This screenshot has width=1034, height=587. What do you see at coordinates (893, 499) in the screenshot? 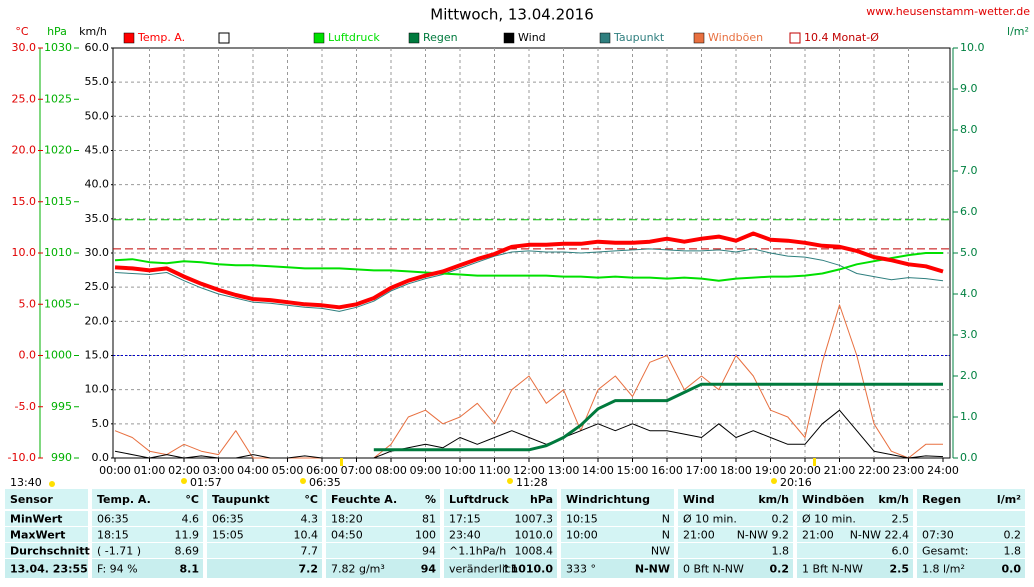
I see `table-value: km/h` at bounding box center [893, 499].